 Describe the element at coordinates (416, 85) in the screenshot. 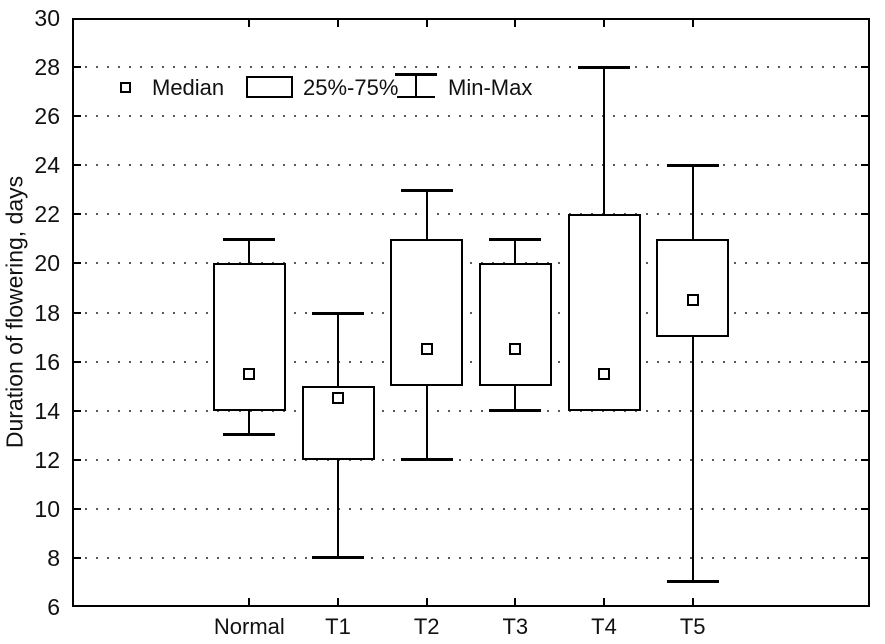

I see `legend-minmax-whisker-icon` at that location.